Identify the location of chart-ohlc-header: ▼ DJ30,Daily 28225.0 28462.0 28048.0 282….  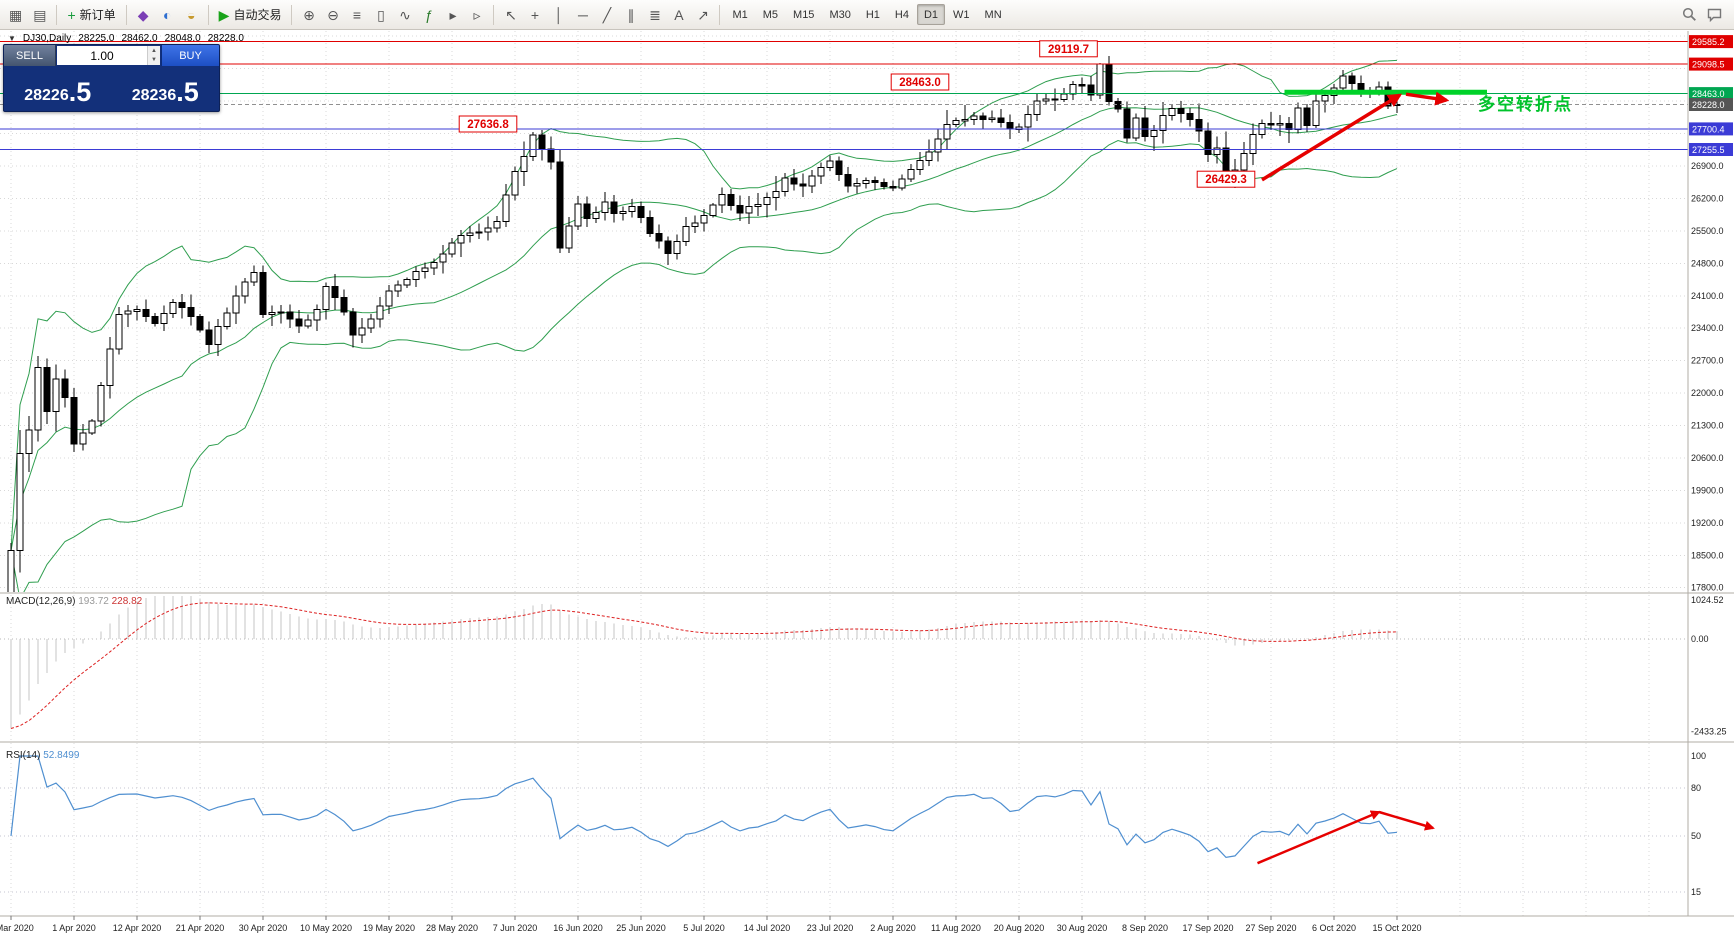
(126, 38).